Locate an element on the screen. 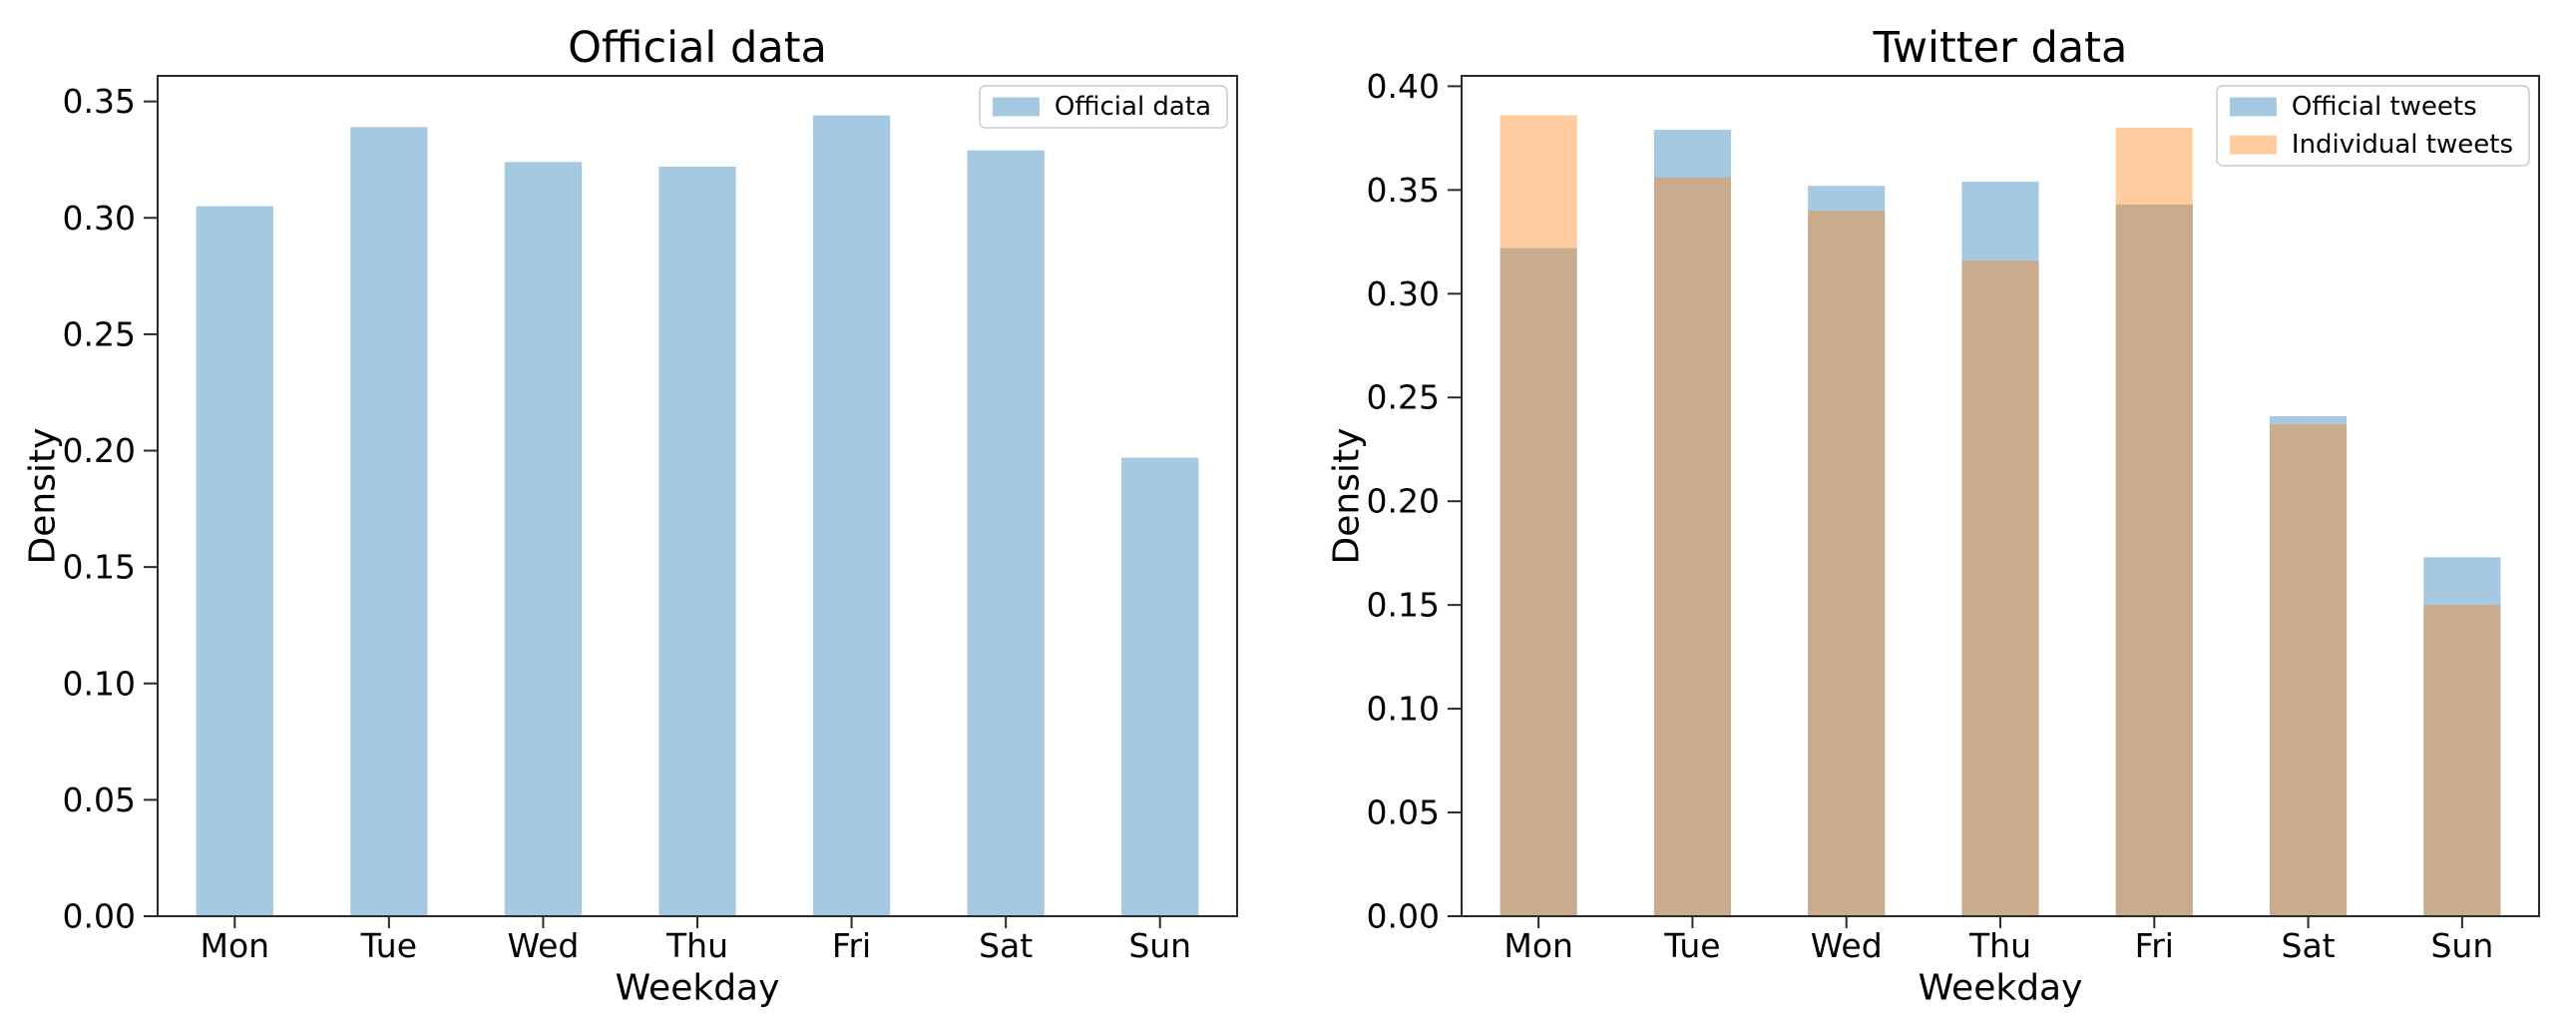 The height and width of the screenshot is (1032, 2576). legend-swatch-official-data is located at coordinates (1016, 107).